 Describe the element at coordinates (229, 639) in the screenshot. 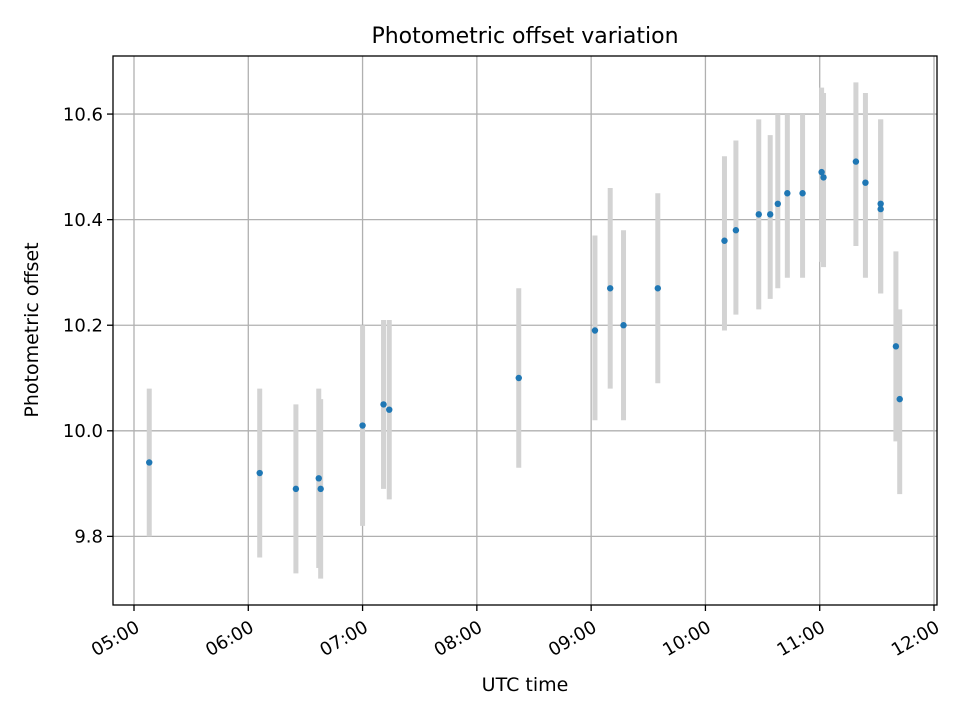

I see `x-tick-label: 06:00` at that location.